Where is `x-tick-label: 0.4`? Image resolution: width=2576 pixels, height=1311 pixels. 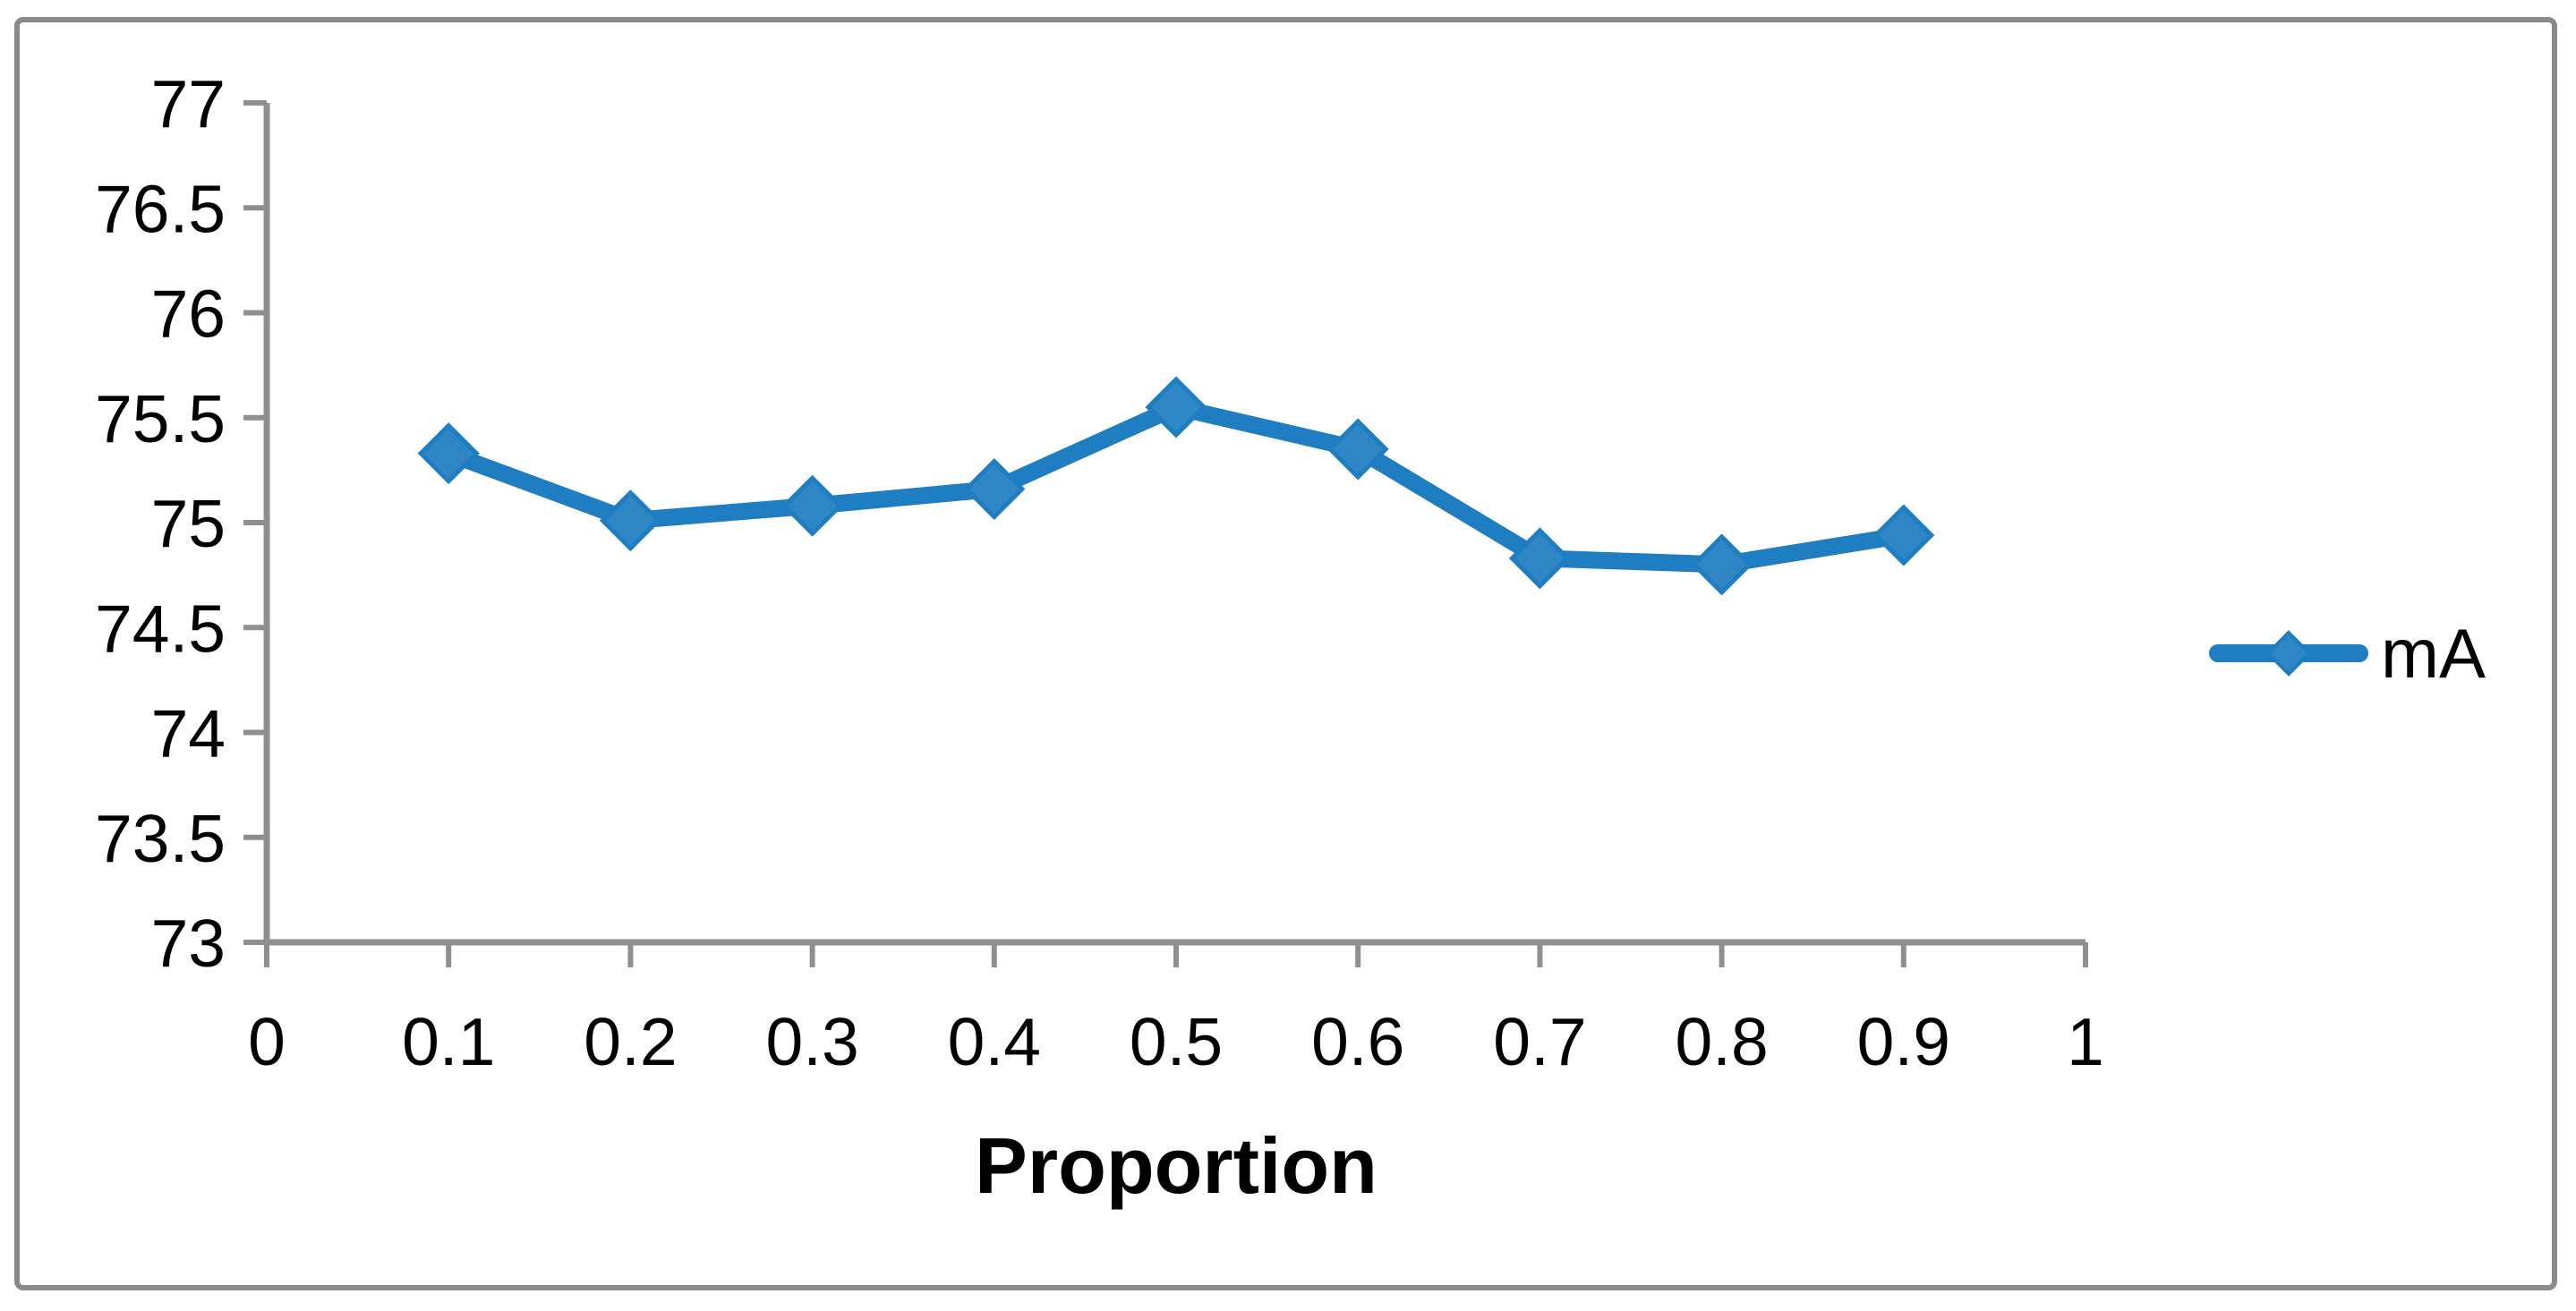
x-tick-label: 0.4 is located at coordinates (994, 1041).